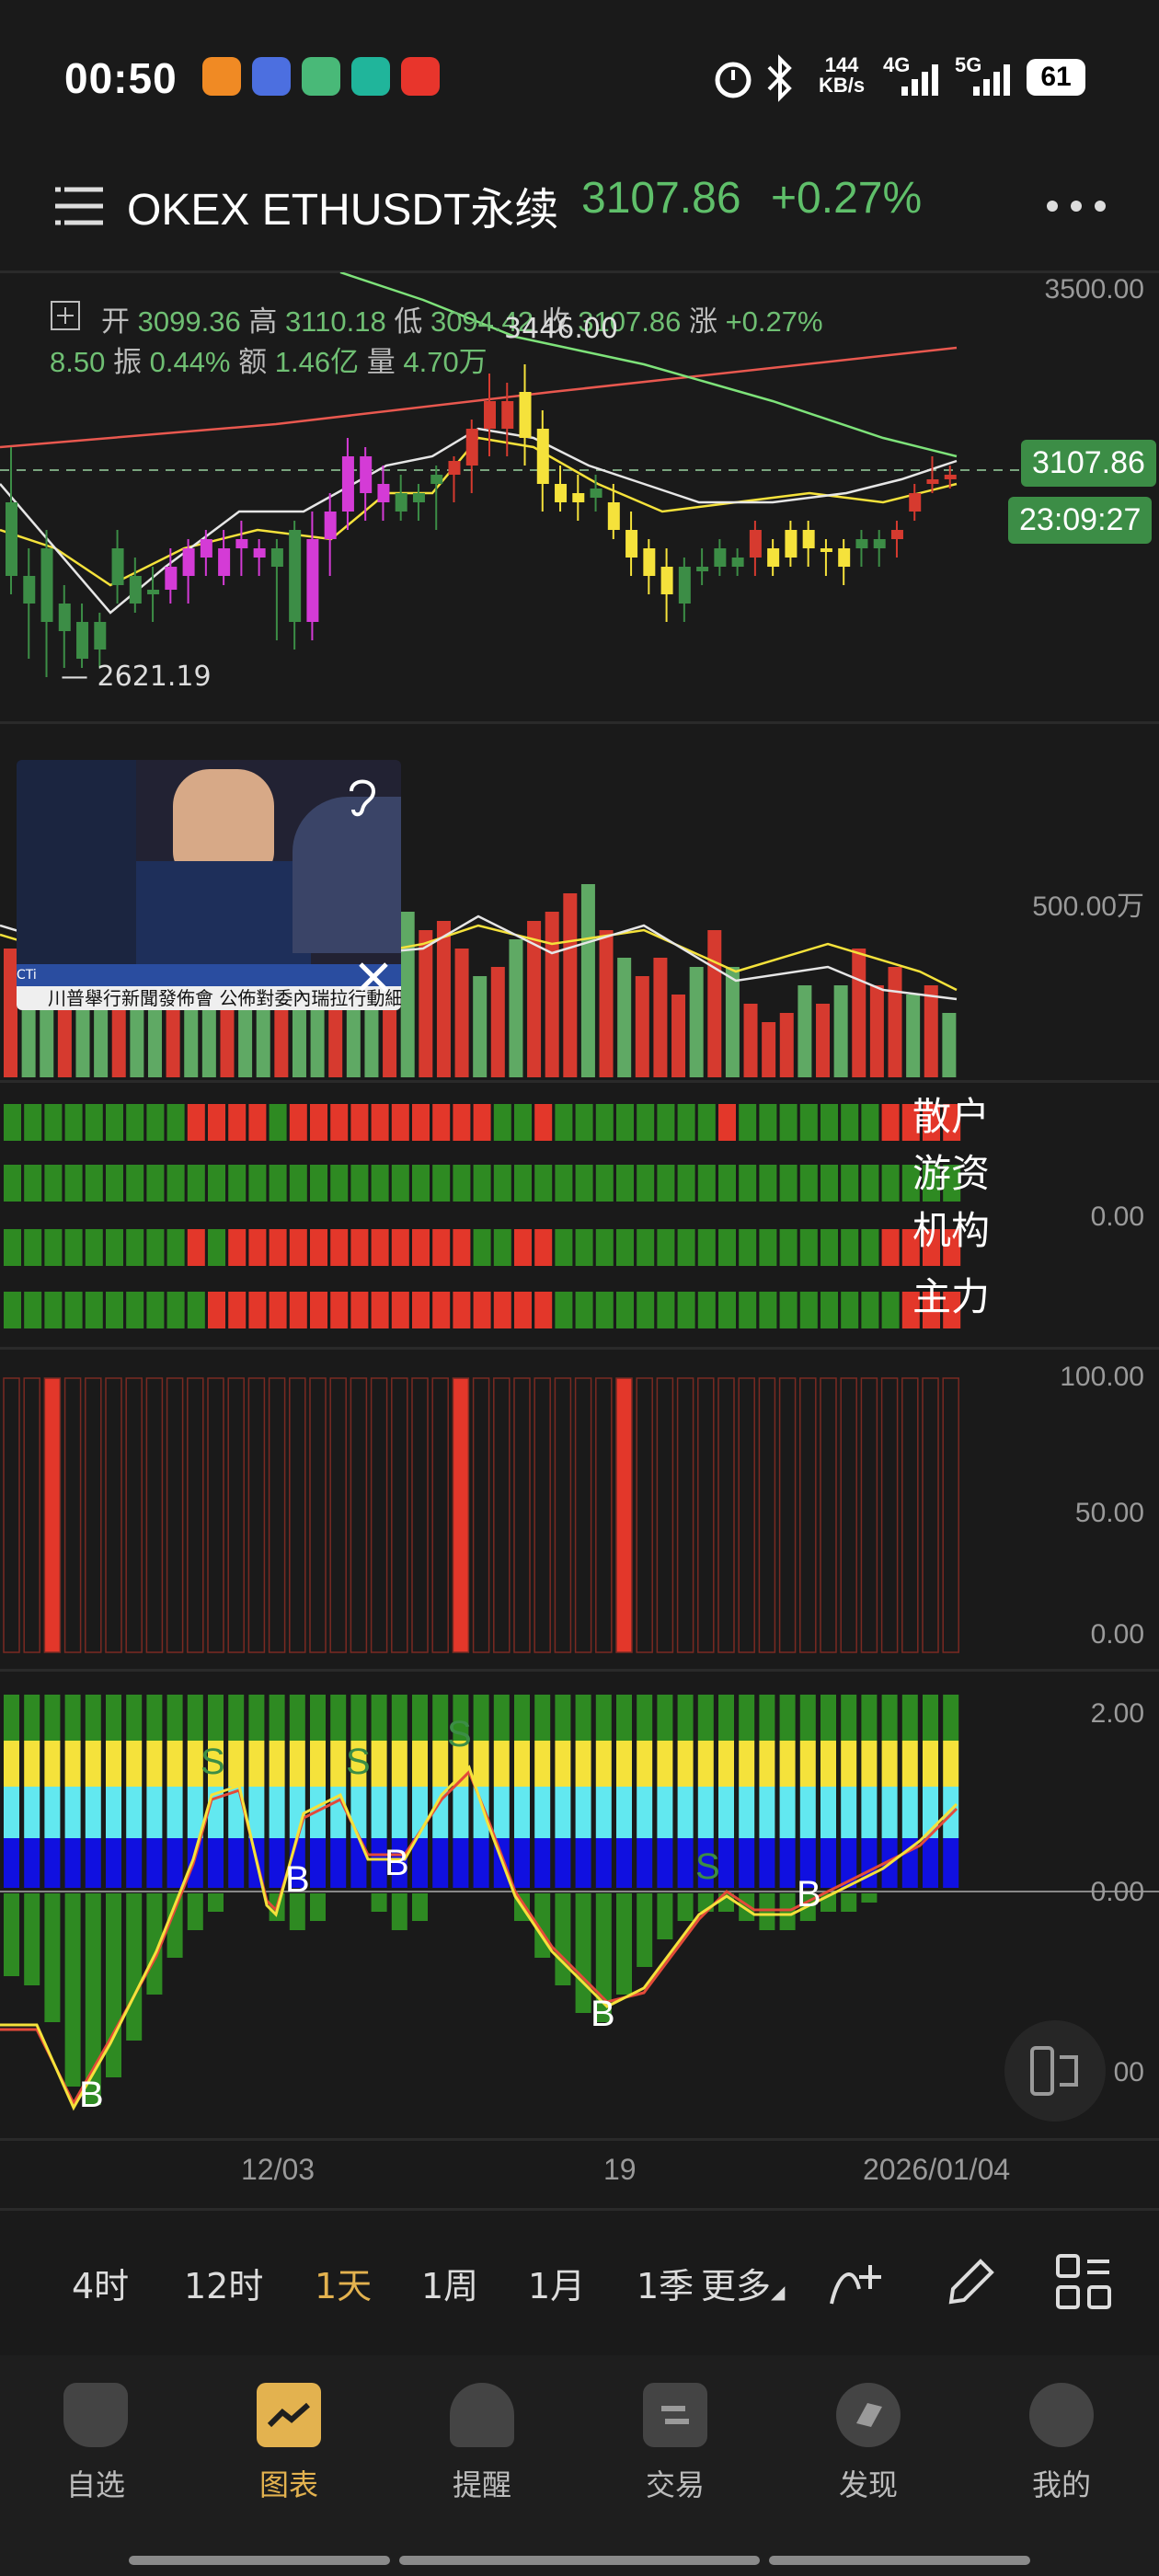 Image resolution: width=1159 pixels, height=2576 pixels. I want to click on draw-line-icon, so click(855, 2281).